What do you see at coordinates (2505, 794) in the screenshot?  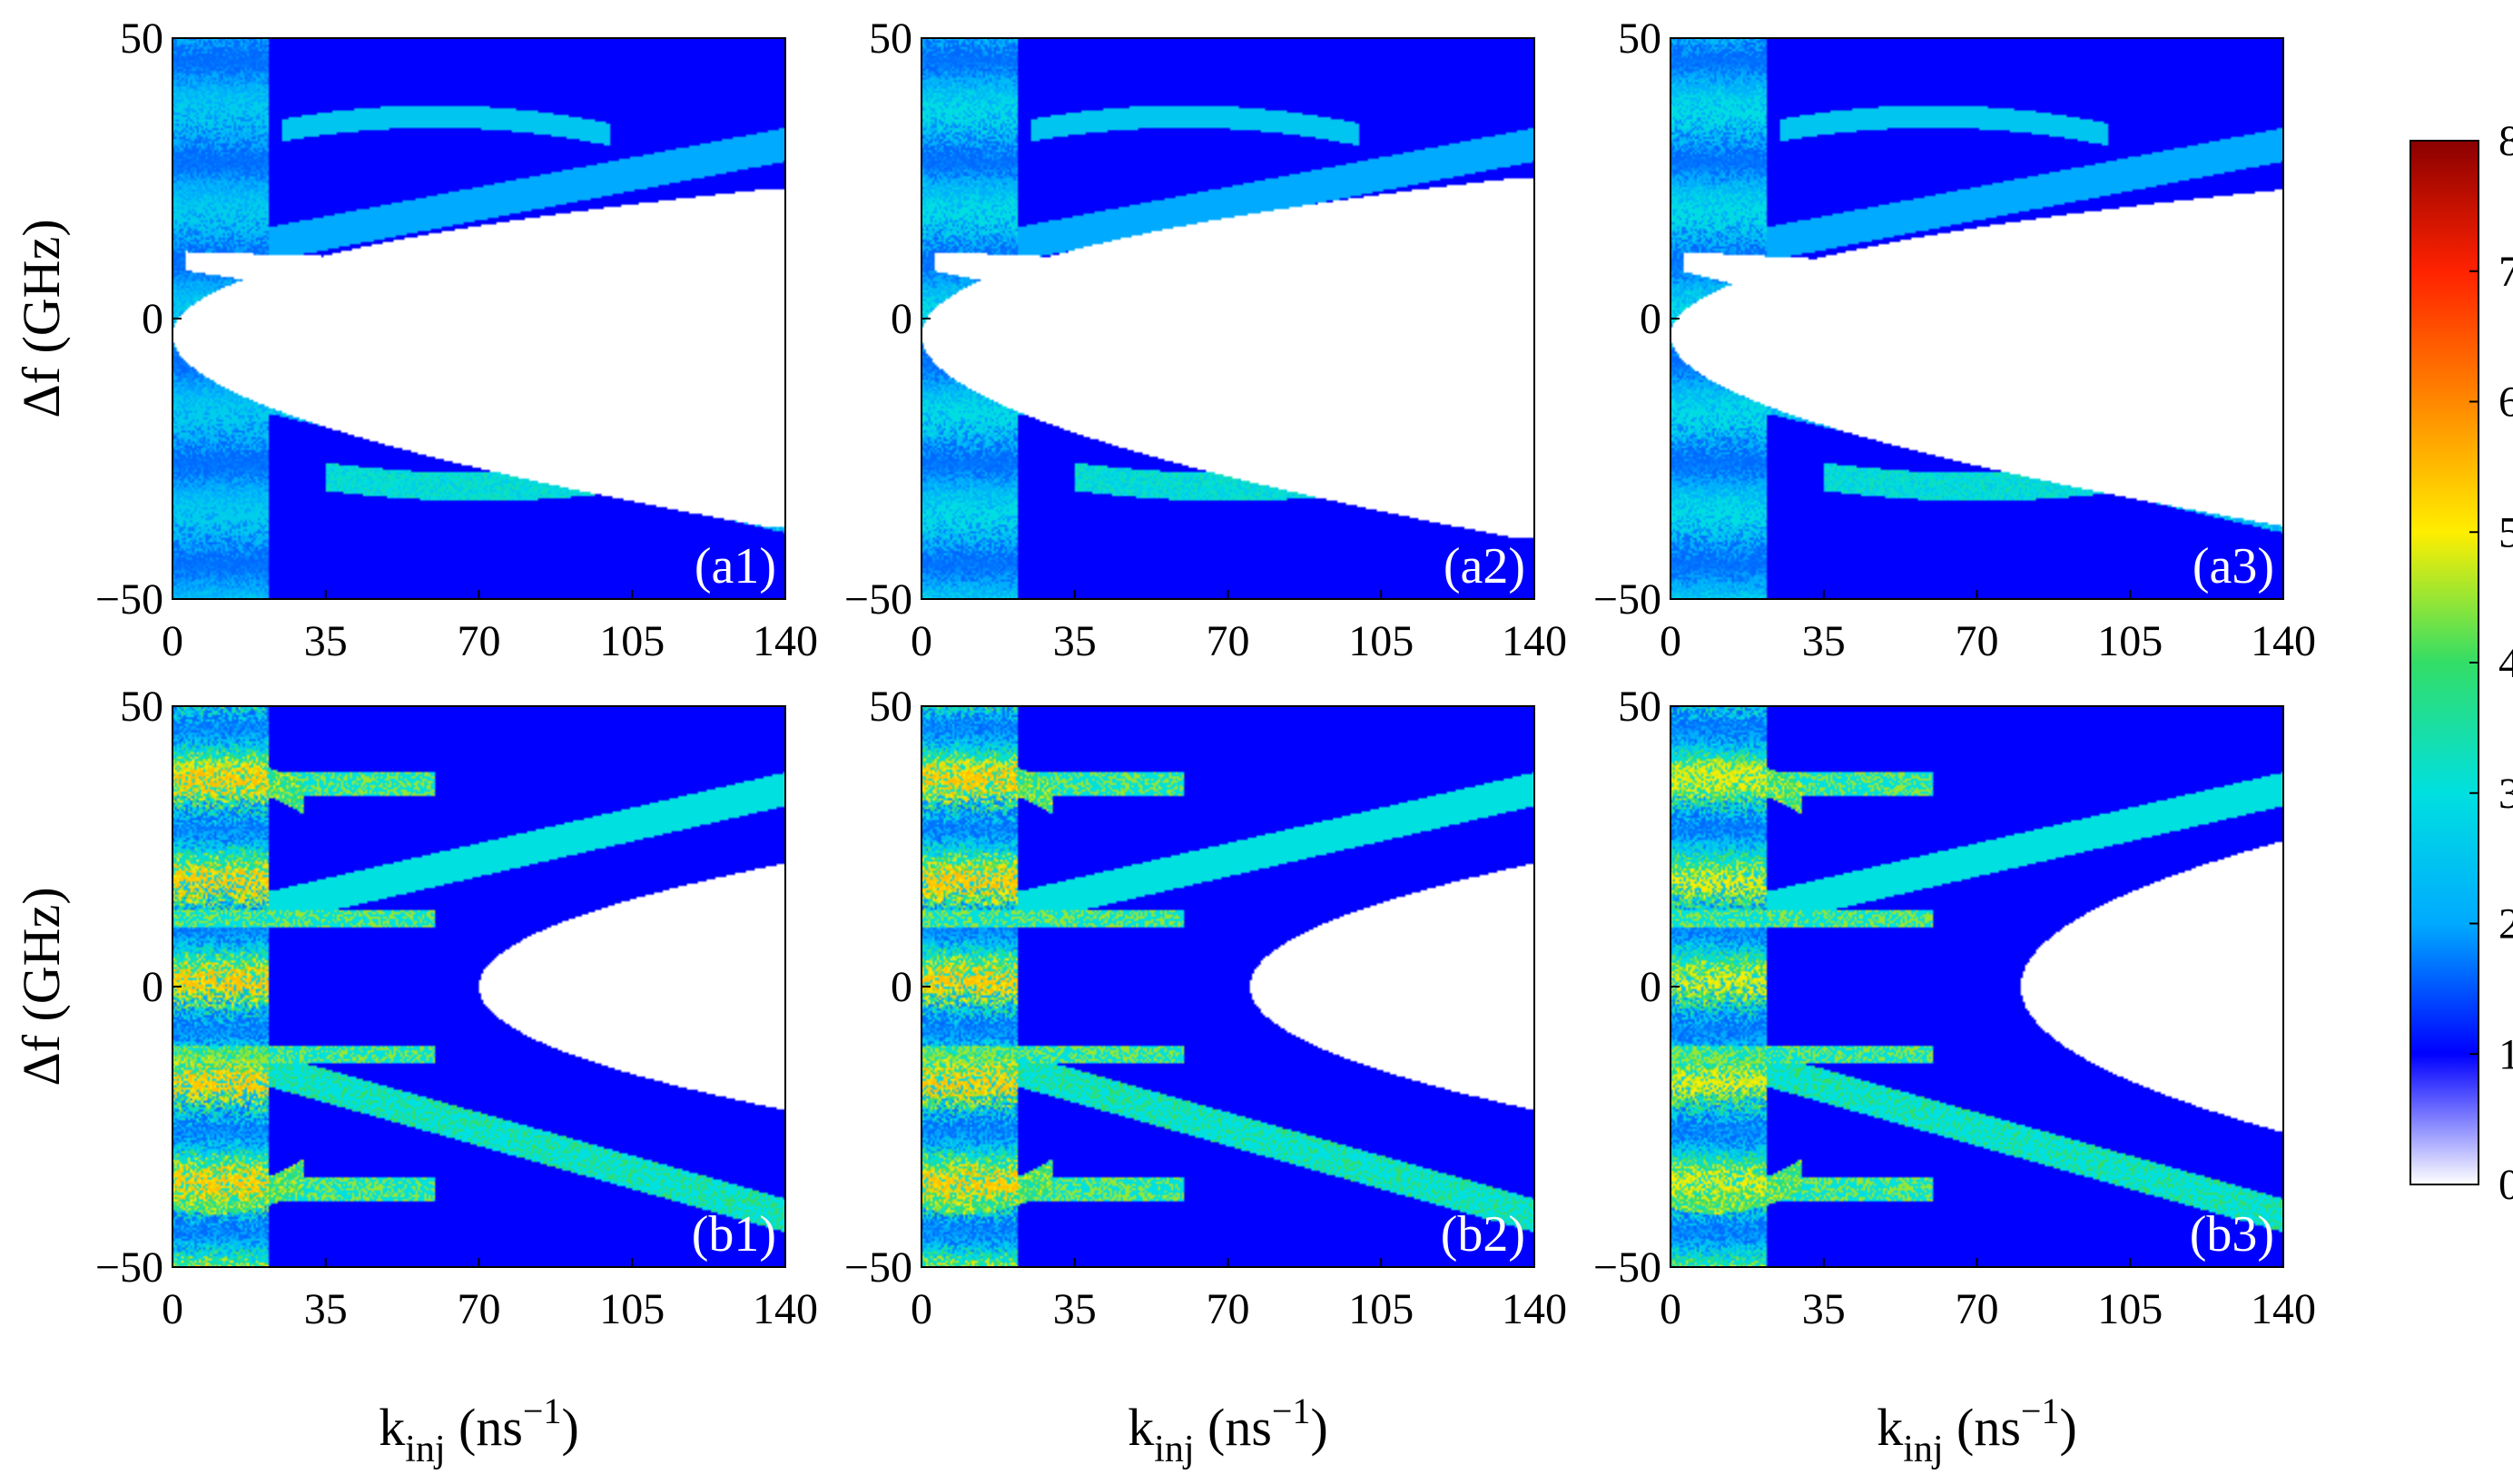 I see `colorbar-tick-label: 3` at bounding box center [2505, 794].